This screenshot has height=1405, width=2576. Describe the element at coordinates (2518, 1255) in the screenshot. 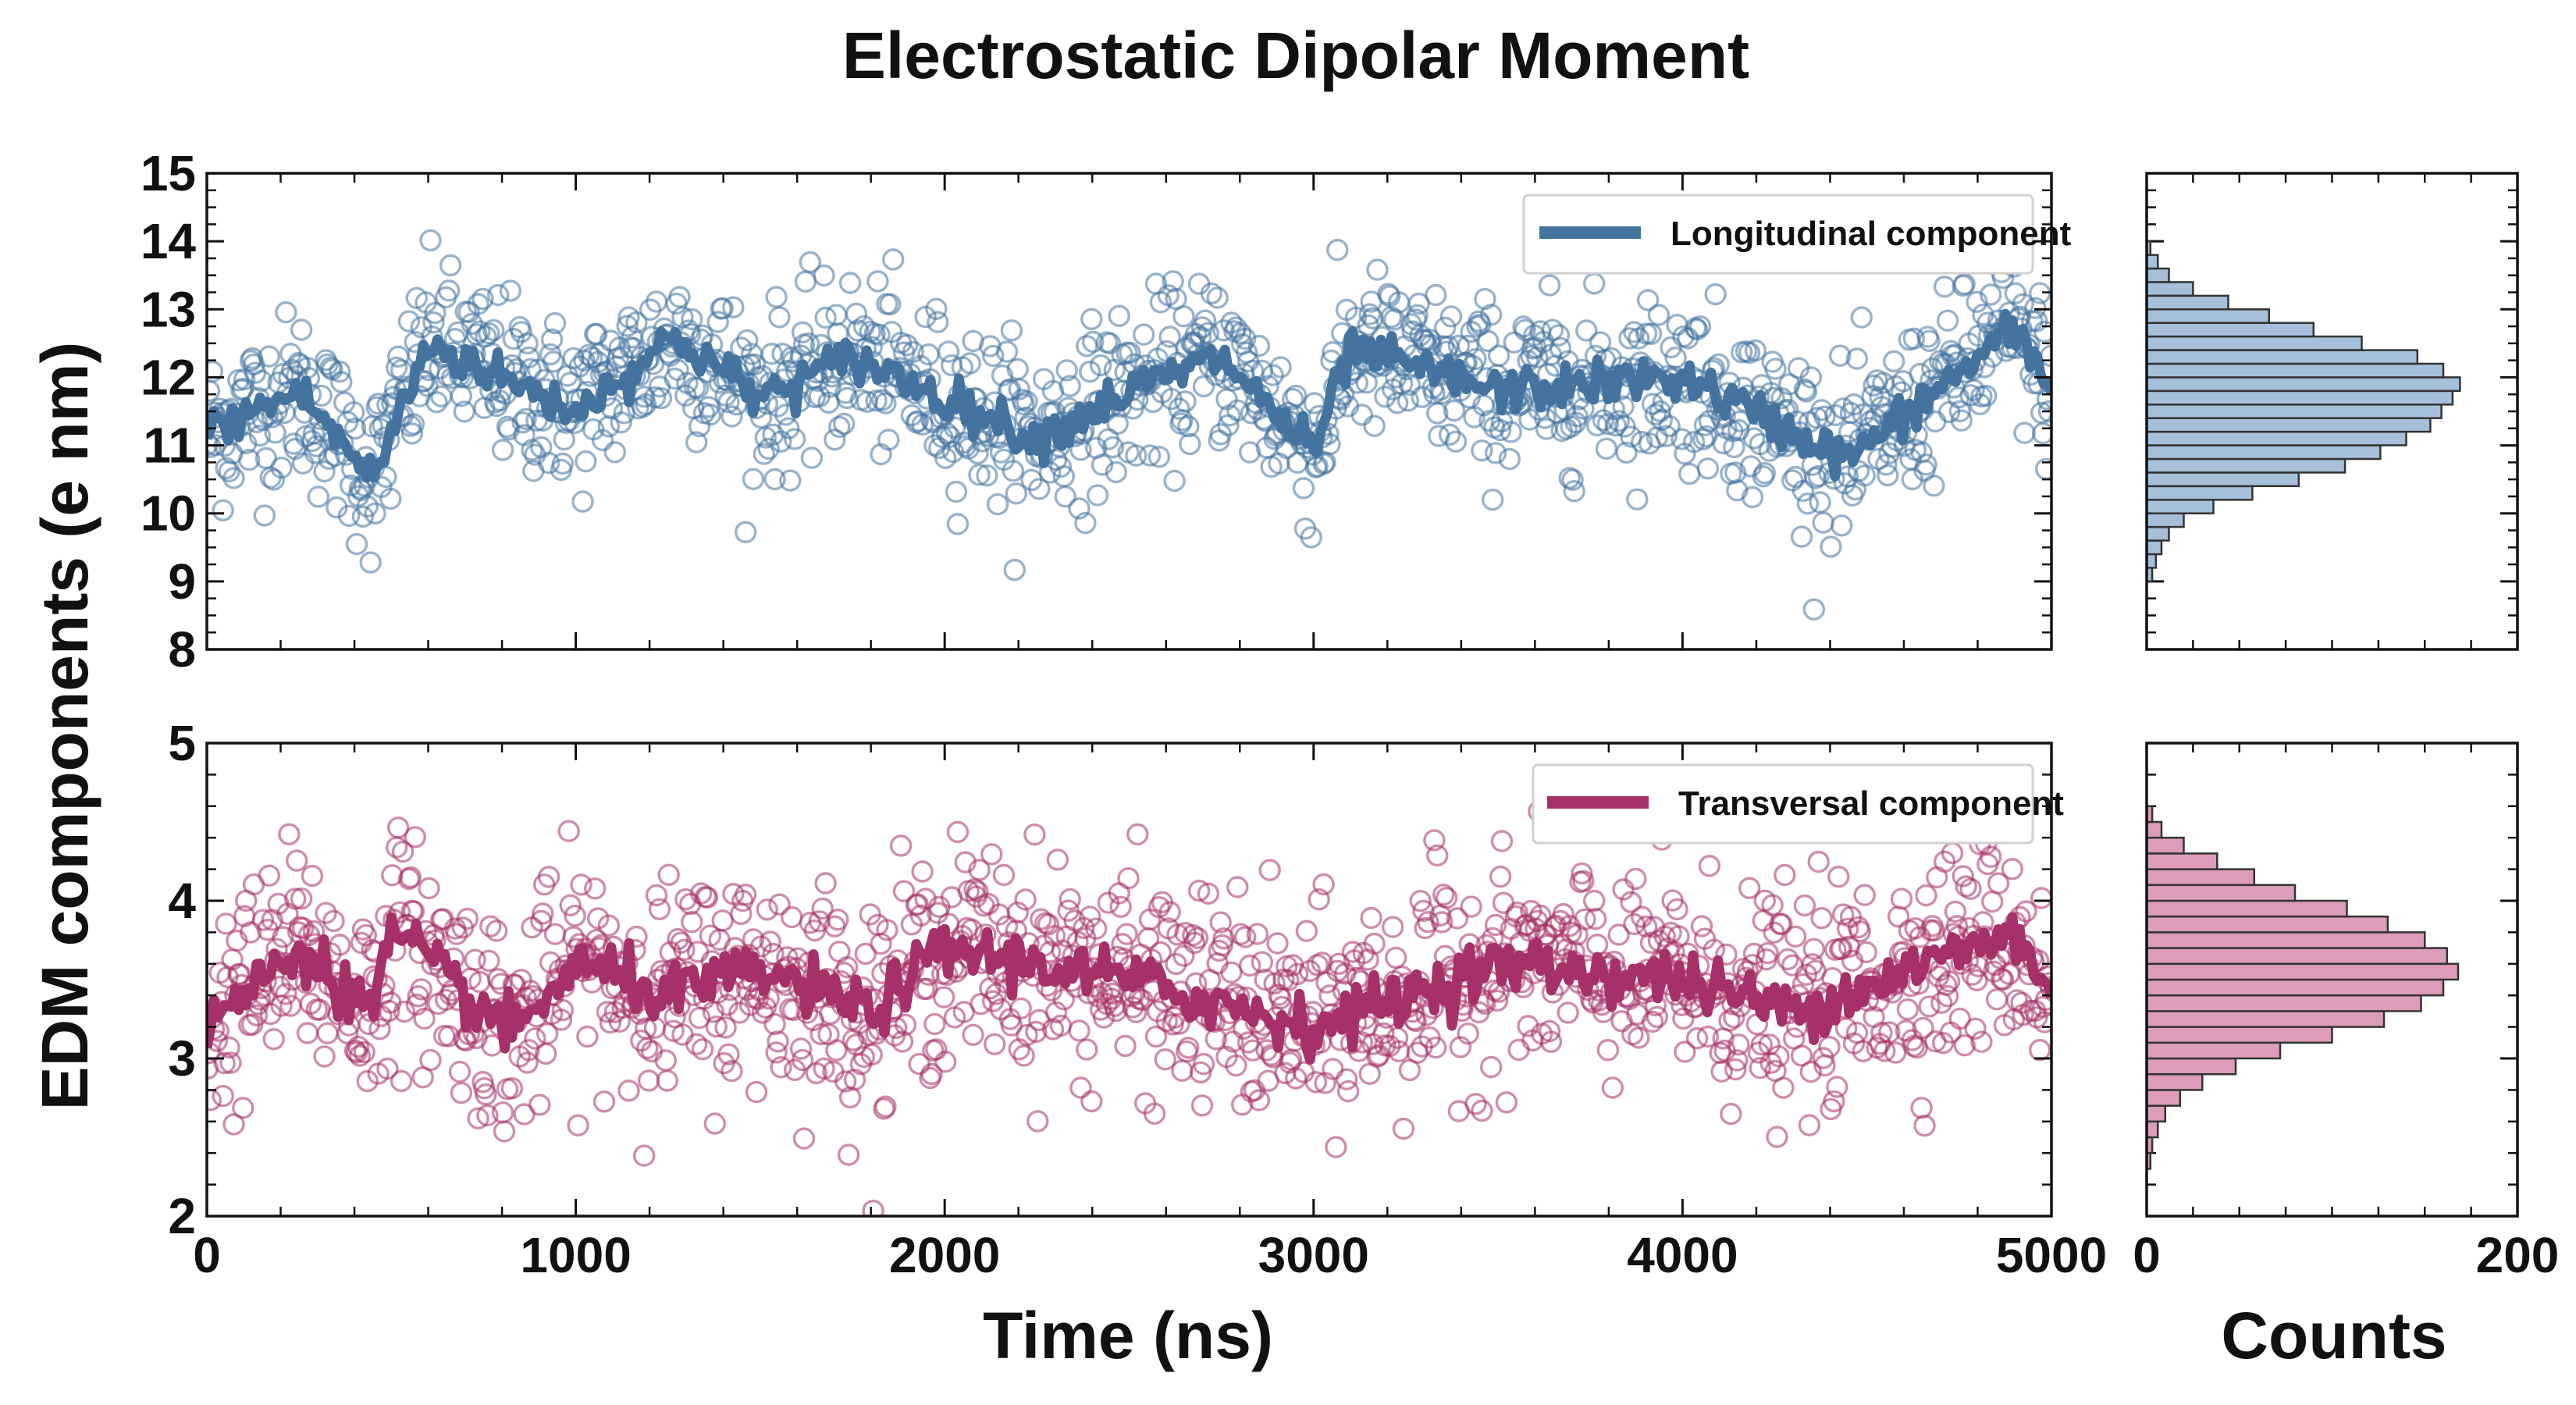

I see `hist-x-tick-label: 200` at that location.